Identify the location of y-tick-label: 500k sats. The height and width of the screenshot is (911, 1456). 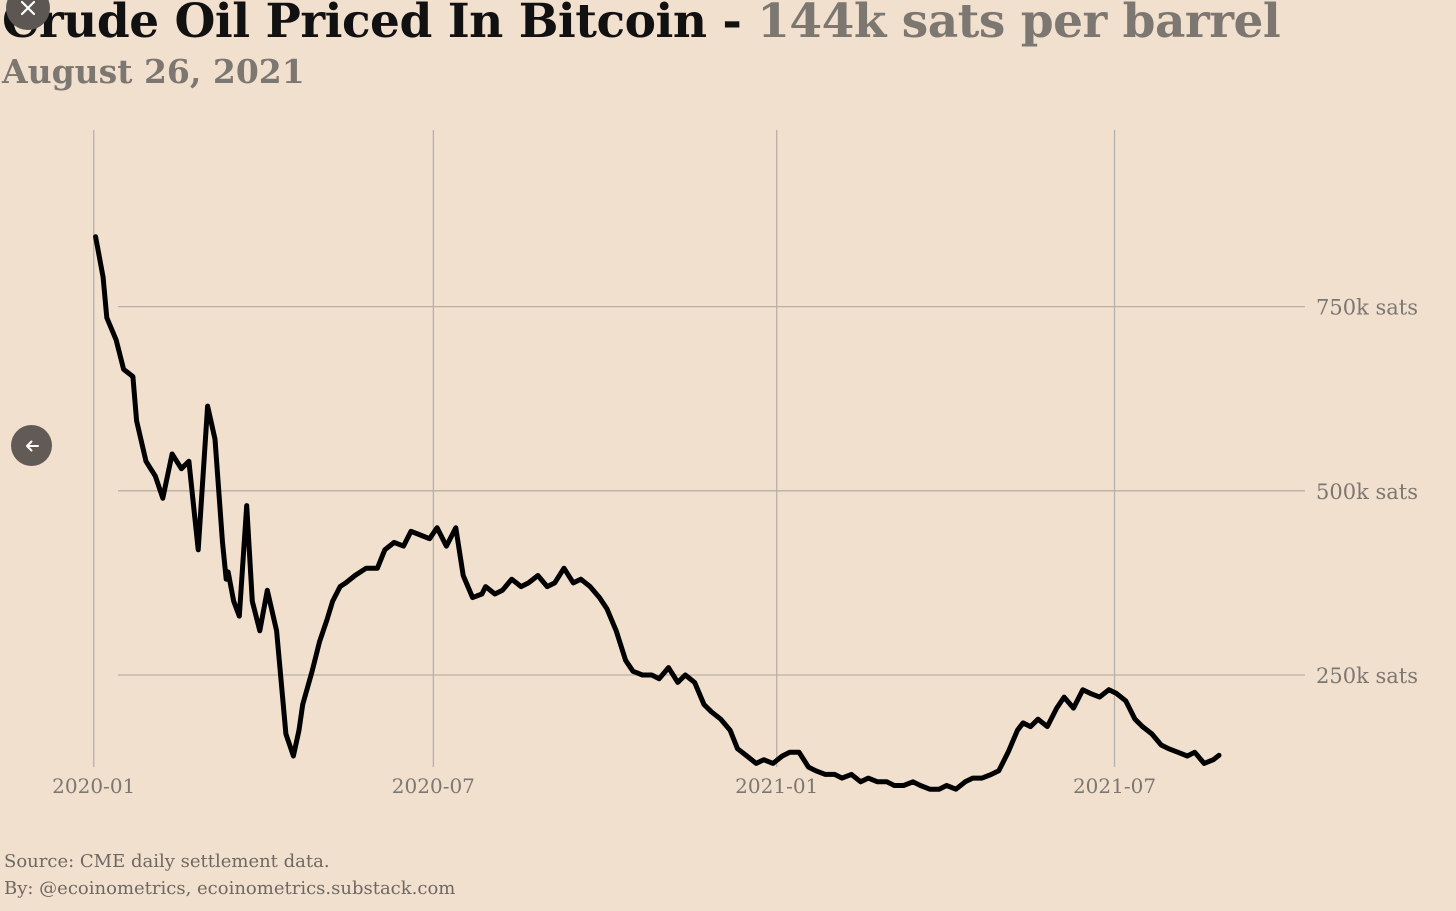
(1367, 492).